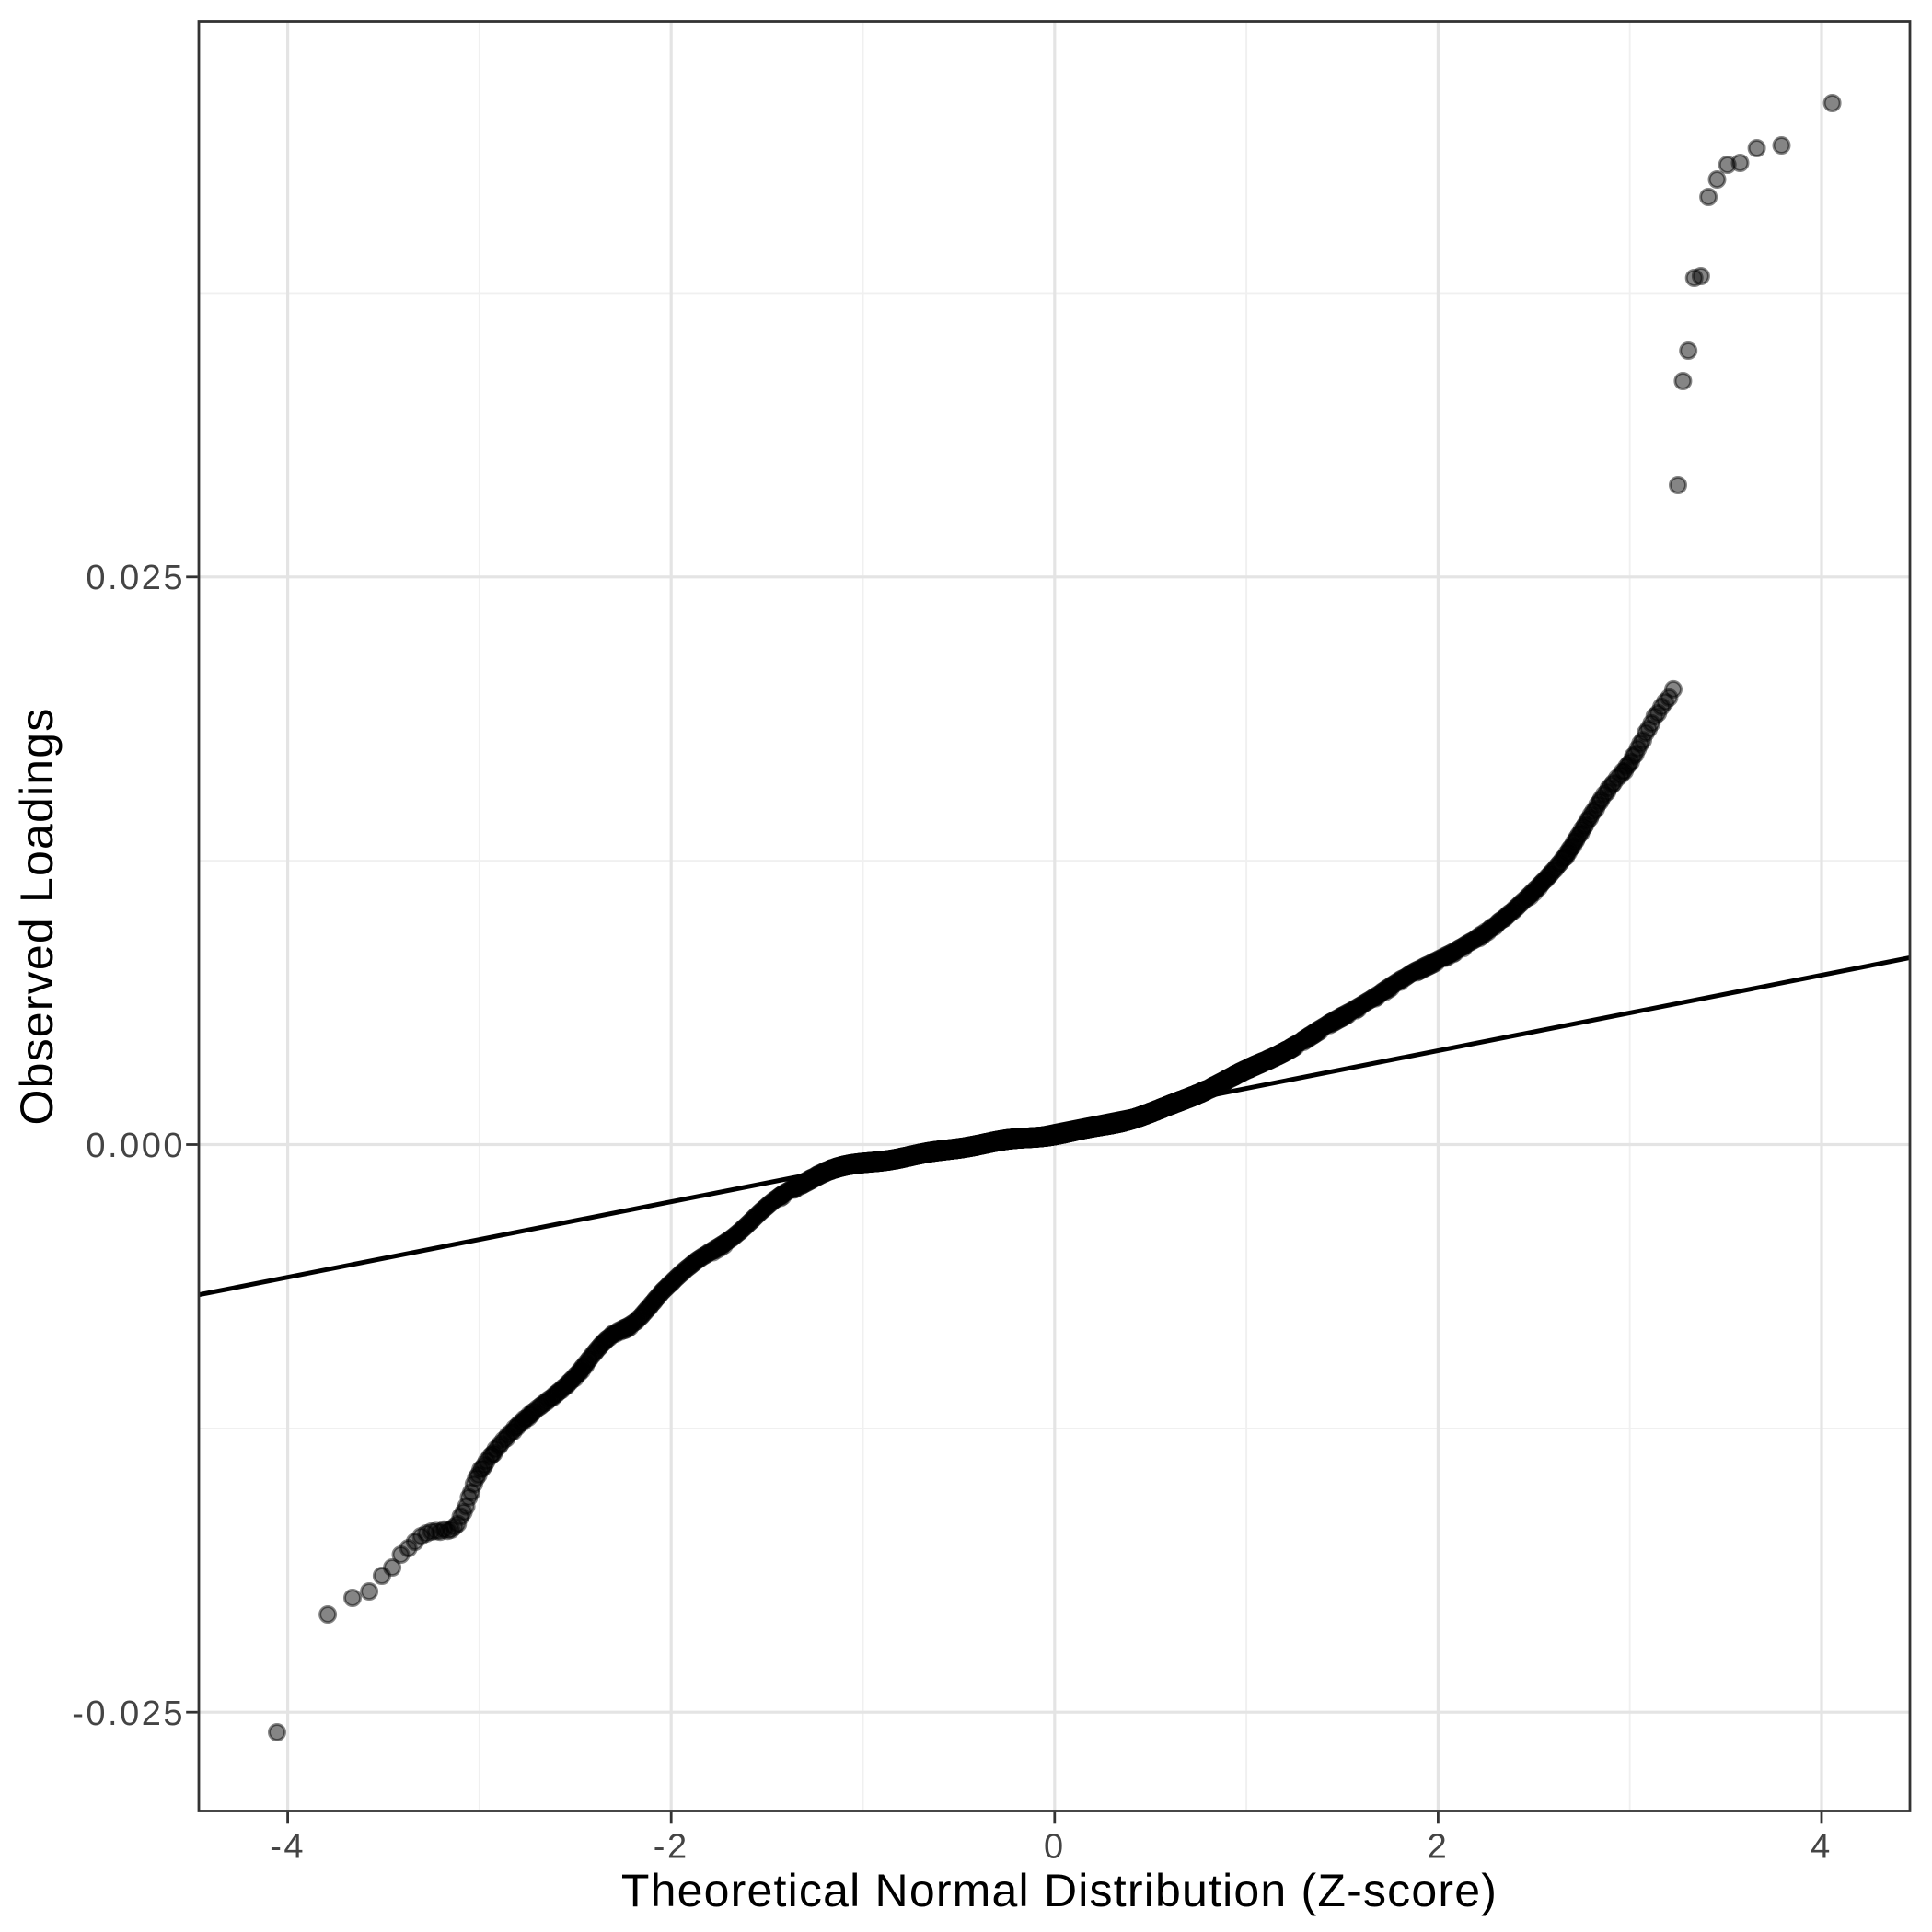 This screenshot has height=1932, width=1932. Describe the element at coordinates (129, 1714) in the screenshot. I see `svg-text: -0.025` at that location.